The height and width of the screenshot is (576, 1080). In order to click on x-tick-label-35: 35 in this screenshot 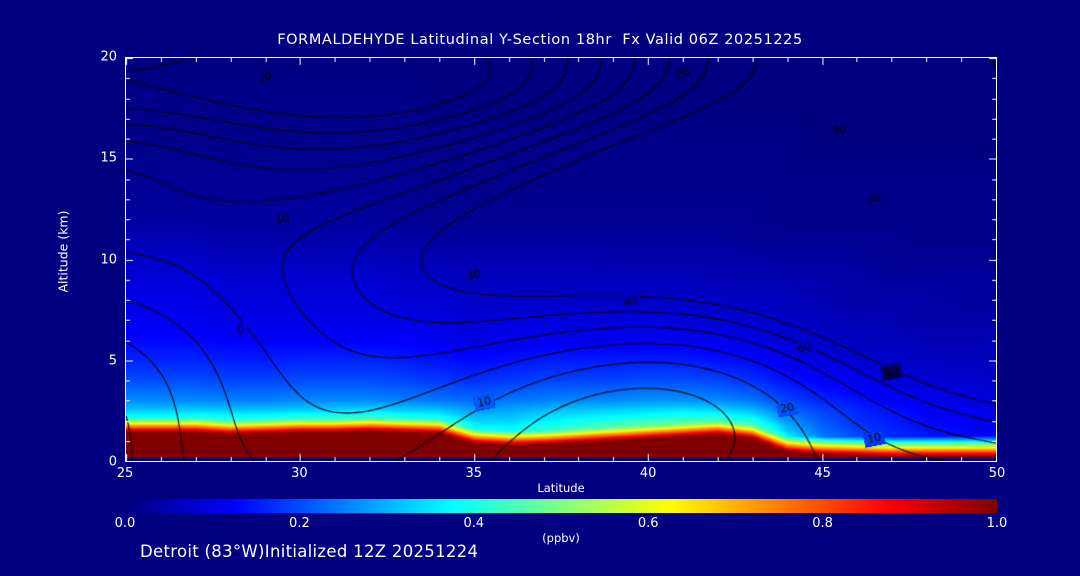, I will do `click(474, 473)`.